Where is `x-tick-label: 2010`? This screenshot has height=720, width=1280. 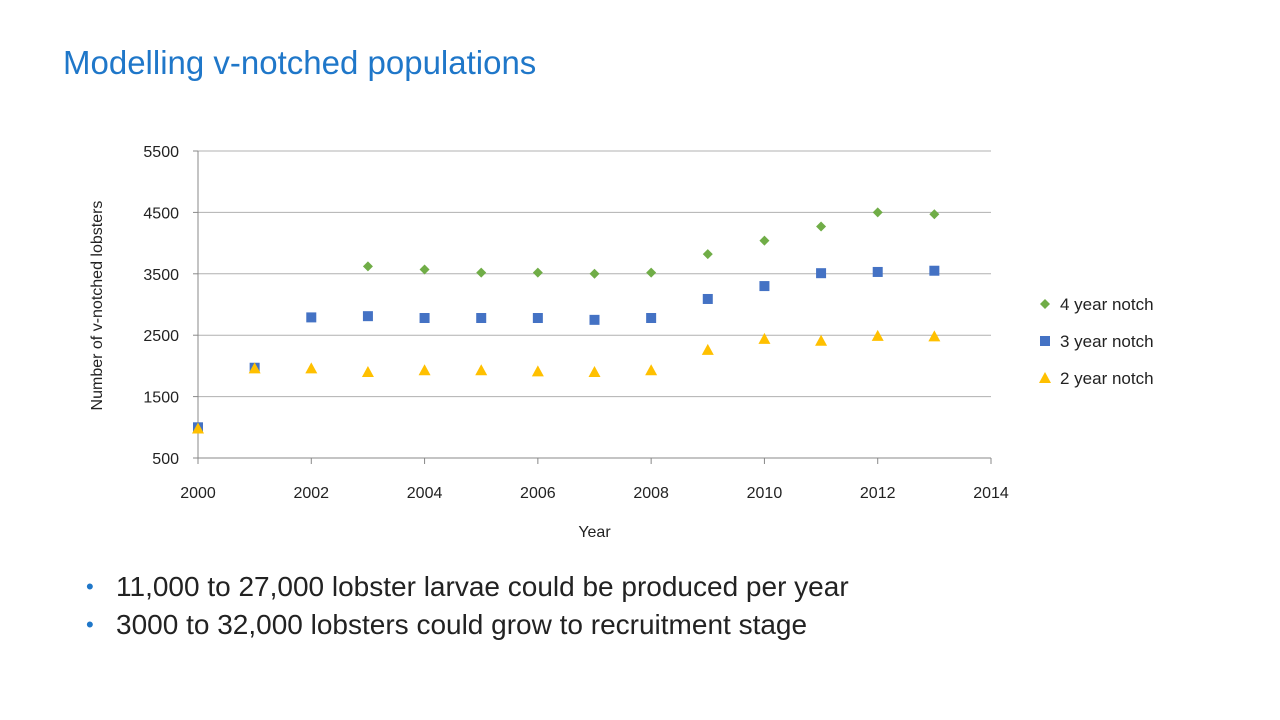 x-tick-label: 2010 is located at coordinates (765, 493).